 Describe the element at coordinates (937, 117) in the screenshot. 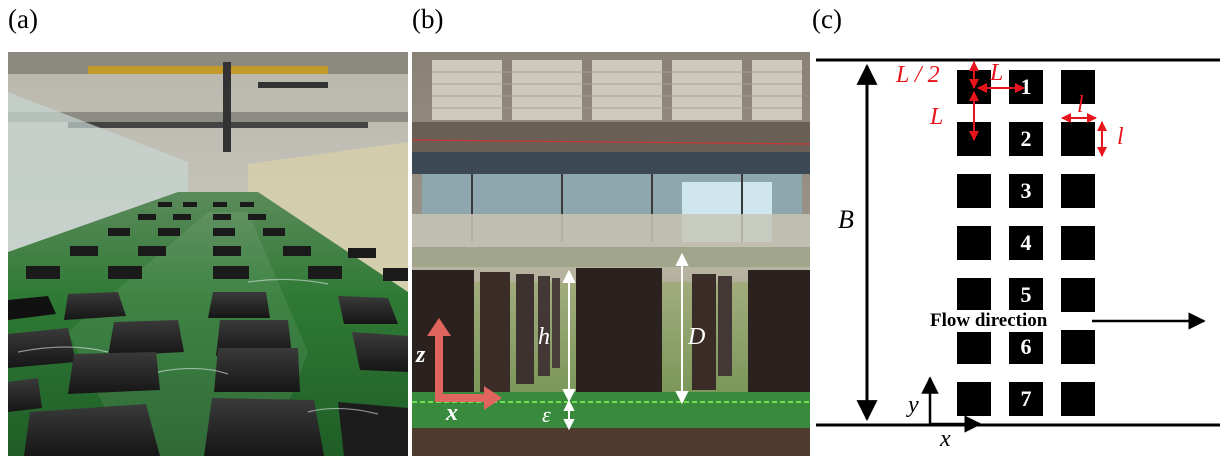

I see `label-L-left: L` at that location.